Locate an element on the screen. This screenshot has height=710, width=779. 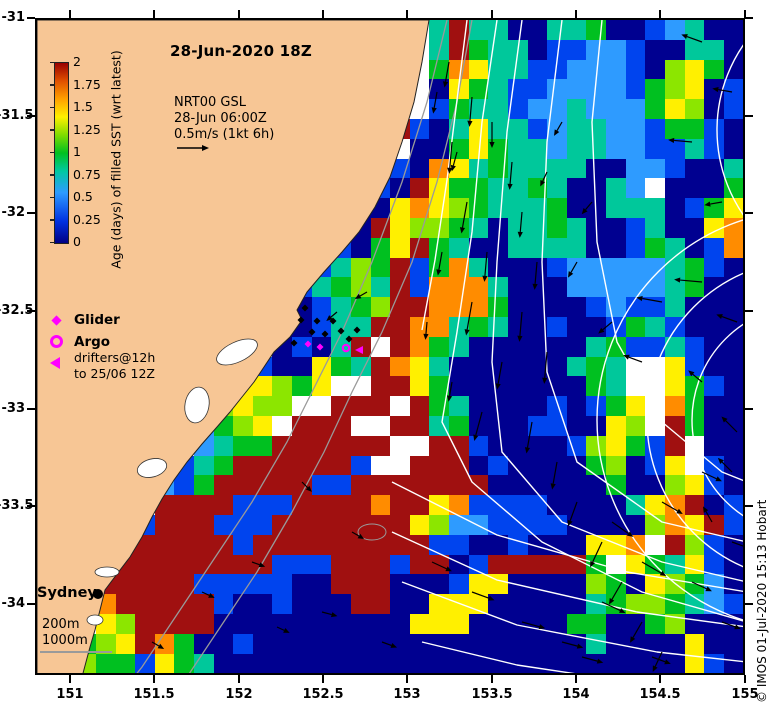
colorbar-tick-label: 1.5 is located at coordinates (83, 106).